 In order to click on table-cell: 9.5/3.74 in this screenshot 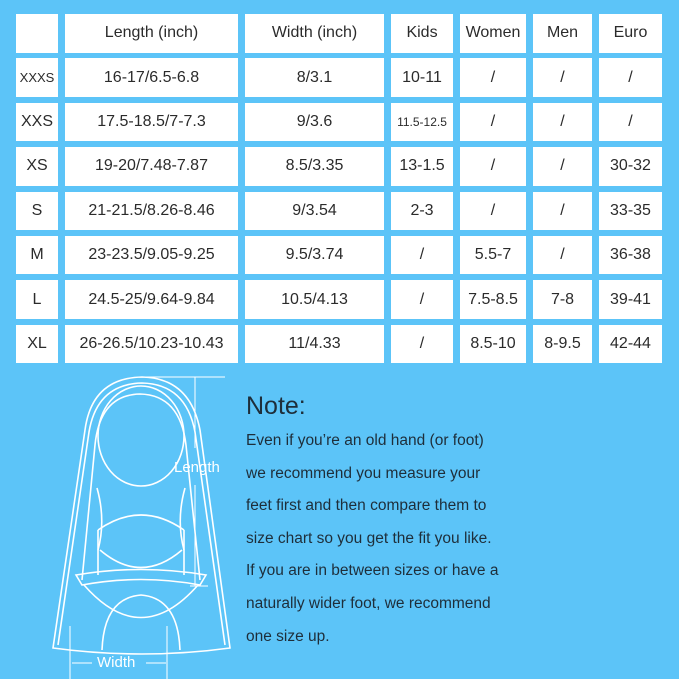, I will do `click(314, 255)`.